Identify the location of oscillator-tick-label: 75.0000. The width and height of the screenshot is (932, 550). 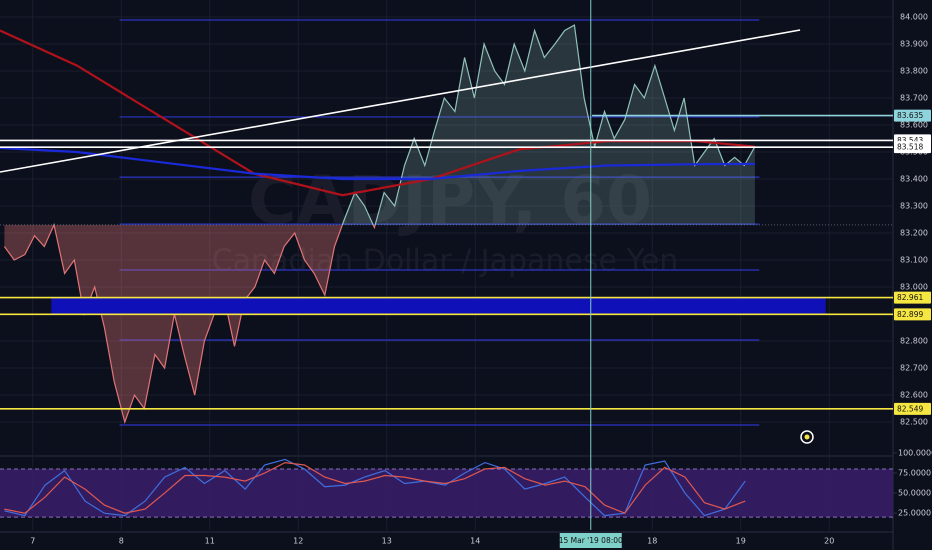
(914, 473).